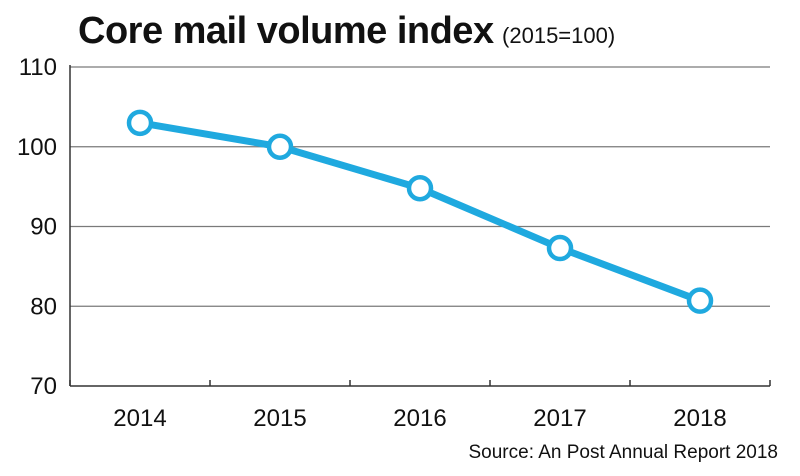 This screenshot has width=800, height=476. What do you see at coordinates (37, 147) in the screenshot?
I see `y-tick-label-100: 100` at bounding box center [37, 147].